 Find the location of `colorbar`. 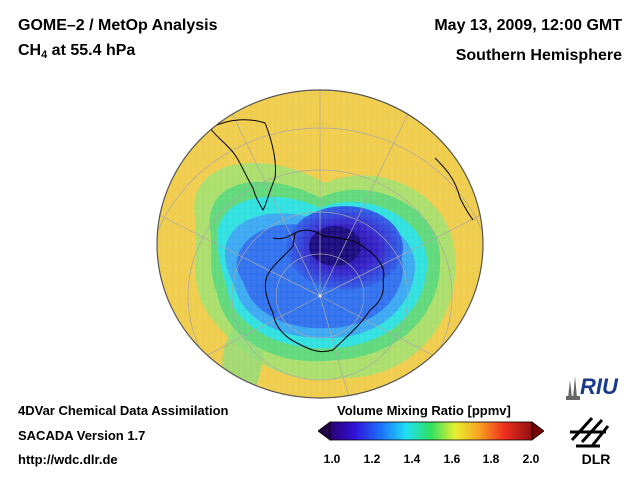

colorbar is located at coordinates (431, 431).